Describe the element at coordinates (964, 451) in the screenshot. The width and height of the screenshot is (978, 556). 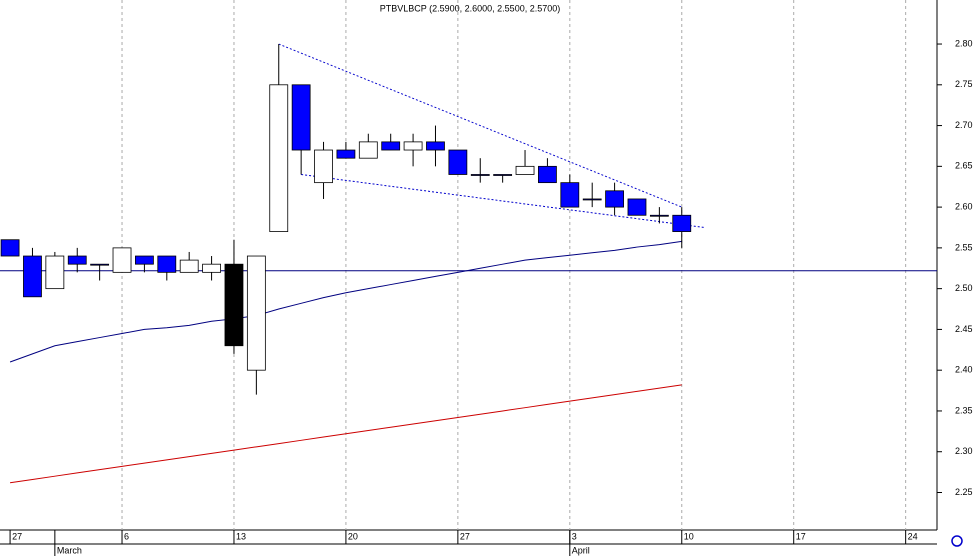
I see `y-tick-label: 2.30` at that location.